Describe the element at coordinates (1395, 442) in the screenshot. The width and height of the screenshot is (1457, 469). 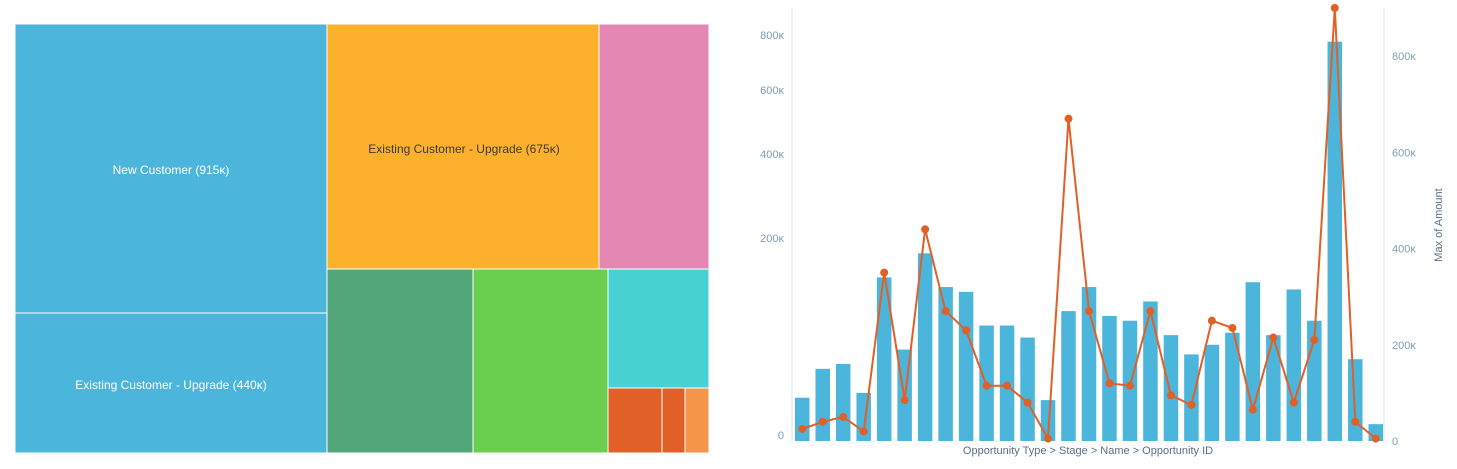
I see `right-tick-0: 0` at that location.